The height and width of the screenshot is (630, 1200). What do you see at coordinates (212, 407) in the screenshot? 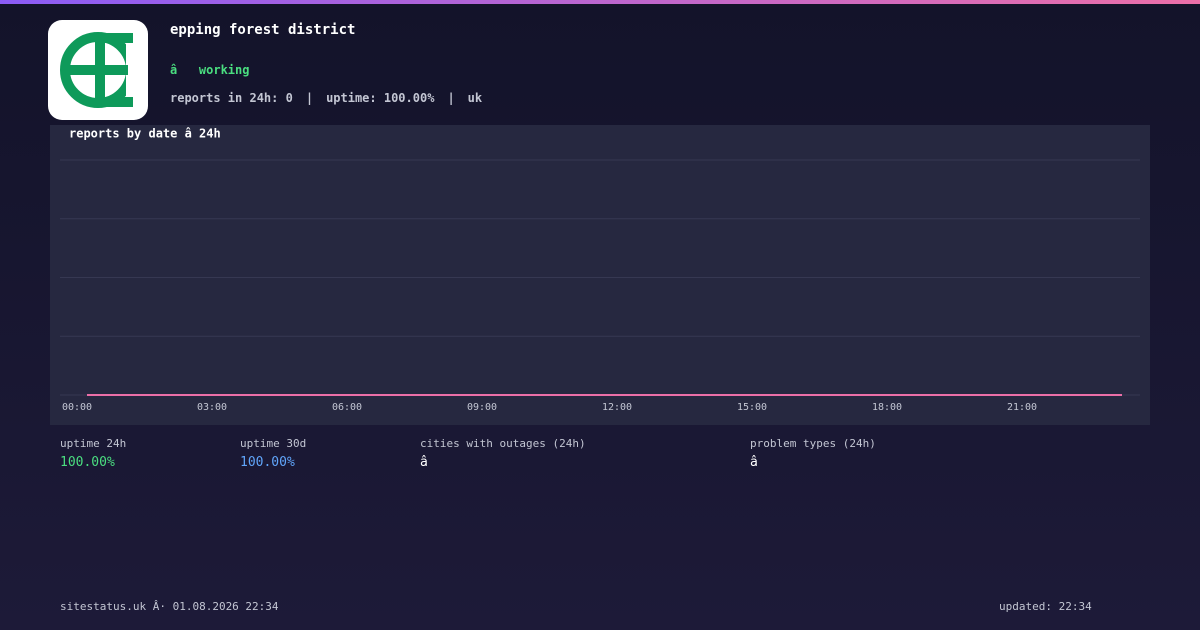
I see `x-tick-label: 03:00` at bounding box center [212, 407].